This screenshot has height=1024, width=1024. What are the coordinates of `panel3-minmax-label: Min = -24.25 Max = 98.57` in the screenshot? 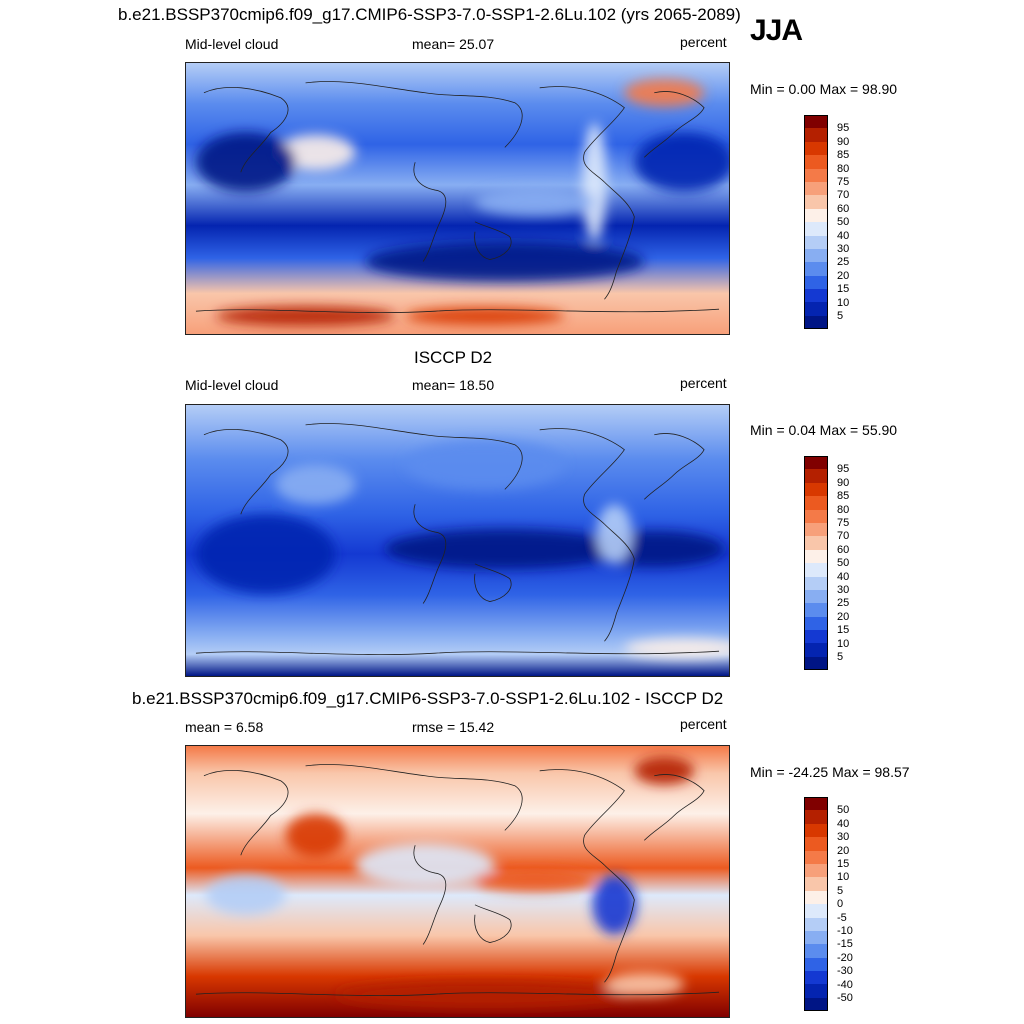 It's located at (830, 772).